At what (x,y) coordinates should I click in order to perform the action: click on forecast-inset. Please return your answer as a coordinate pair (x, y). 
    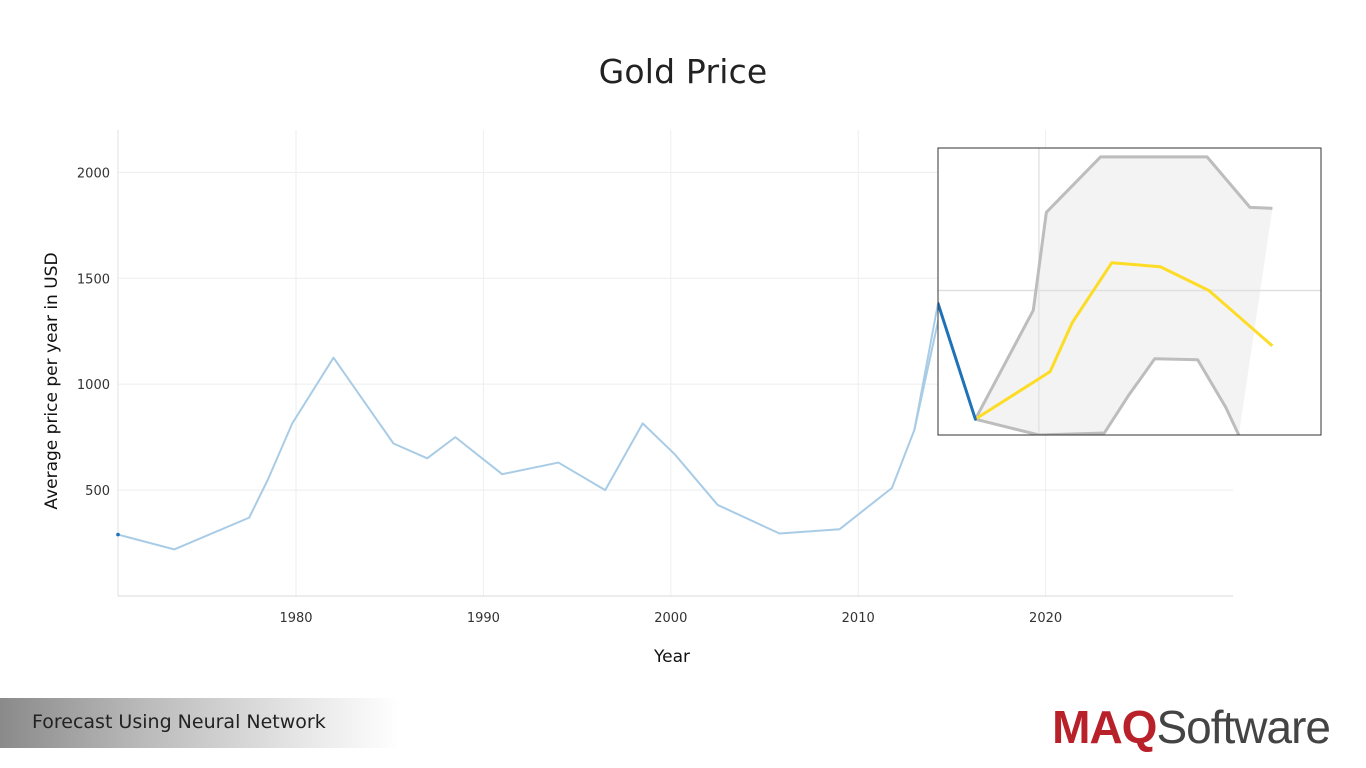
    Looking at the image, I should click on (1129, 291).